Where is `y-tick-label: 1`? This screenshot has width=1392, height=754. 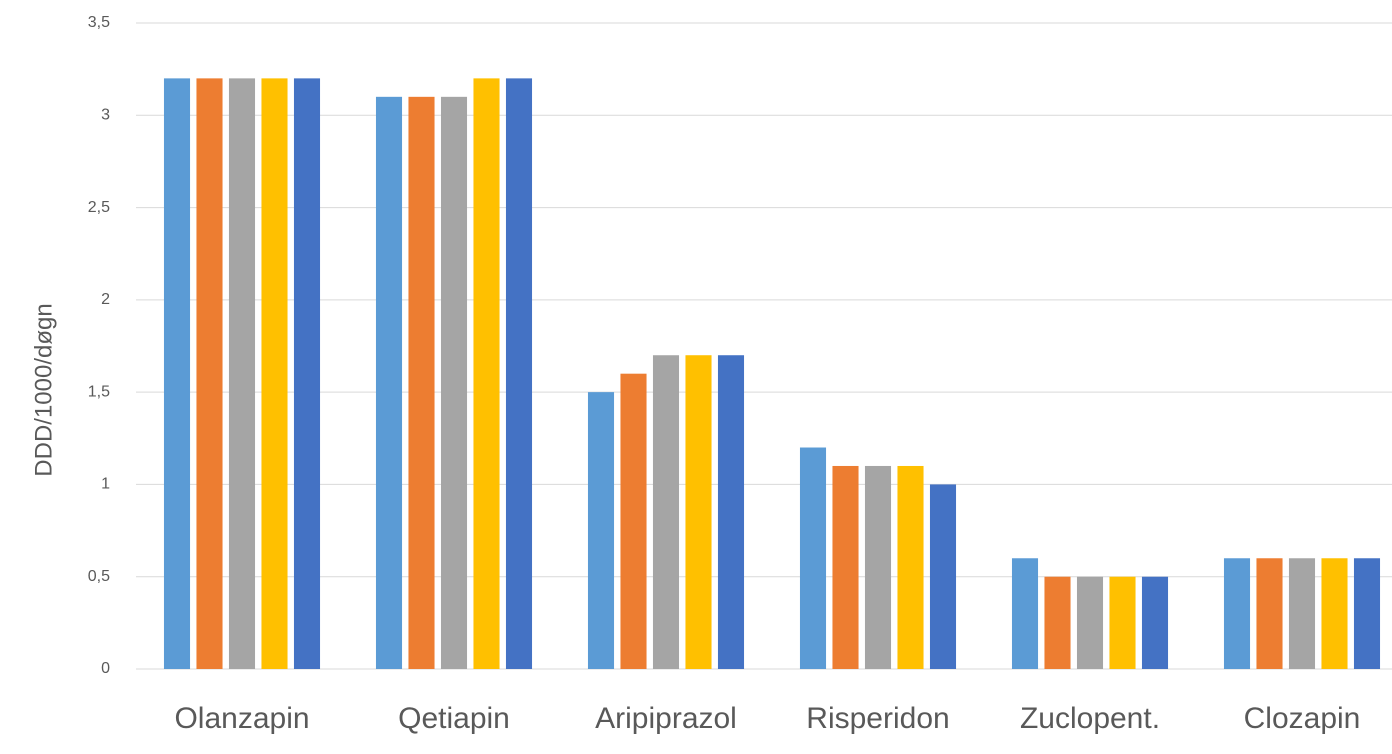 y-tick-label: 1 is located at coordinates (105, 484).